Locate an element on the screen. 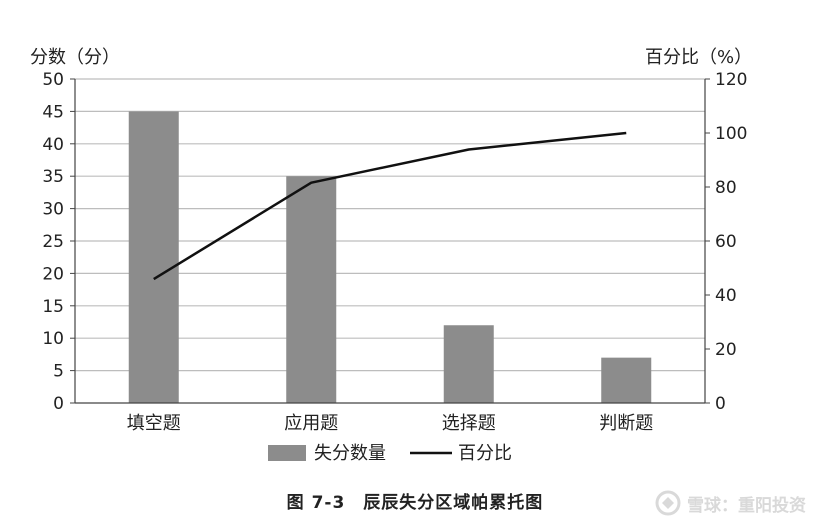  left-tick-label: 5 is located at coordinates (58, 372).